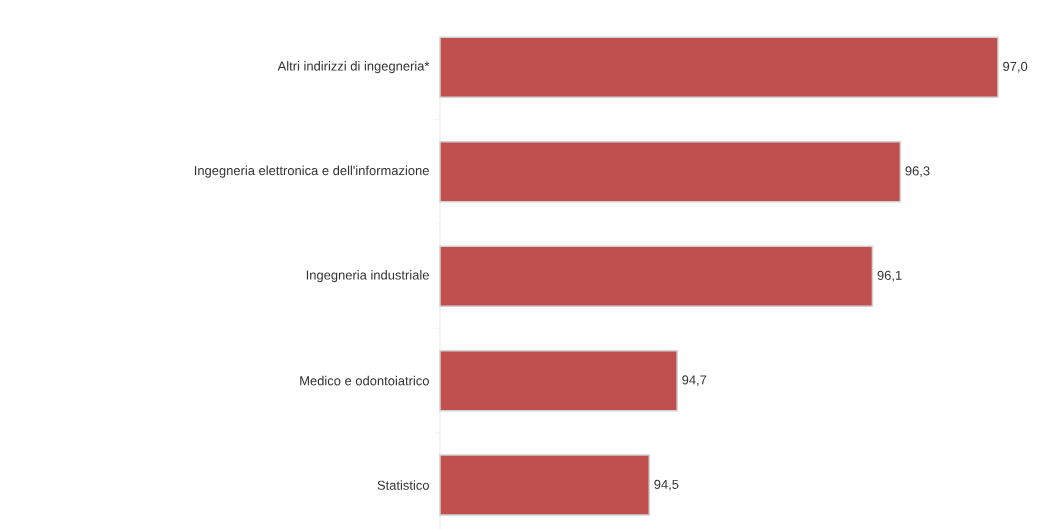 Image resolution: width=1062 pixels, height=529 pixels. I want to click on y-tick-label: Statistico, so click(403, 485).